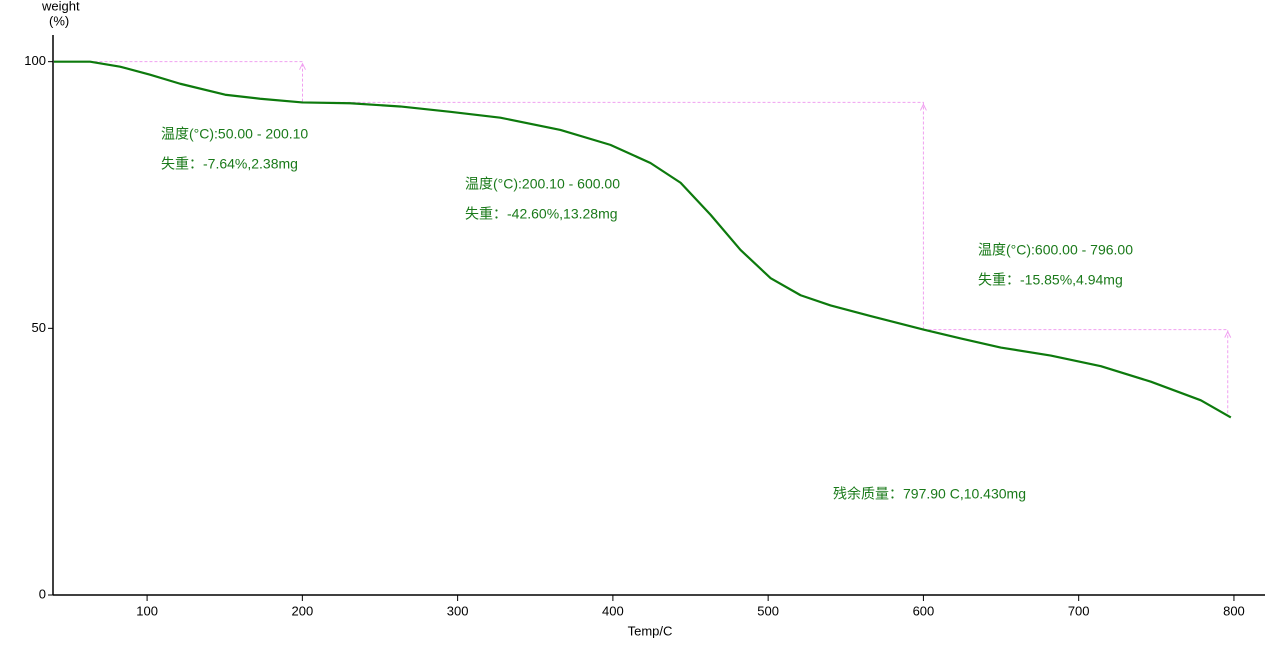 Image resolution: width=1269 pixels, height=652 pixels. Describe the element at coordinates (650, 630) in the screenshot. I see `x-axis-label: Temp/C` at that location.